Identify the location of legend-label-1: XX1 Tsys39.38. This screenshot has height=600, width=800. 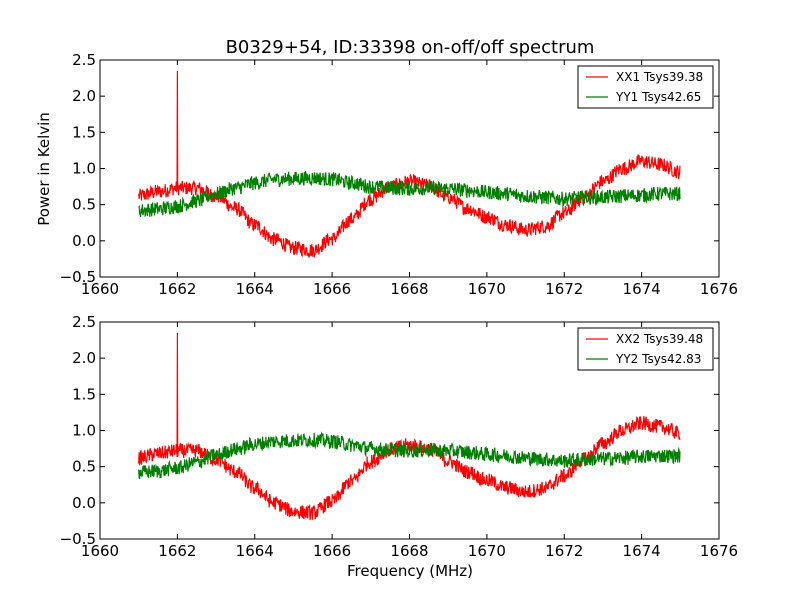
(659, 77).